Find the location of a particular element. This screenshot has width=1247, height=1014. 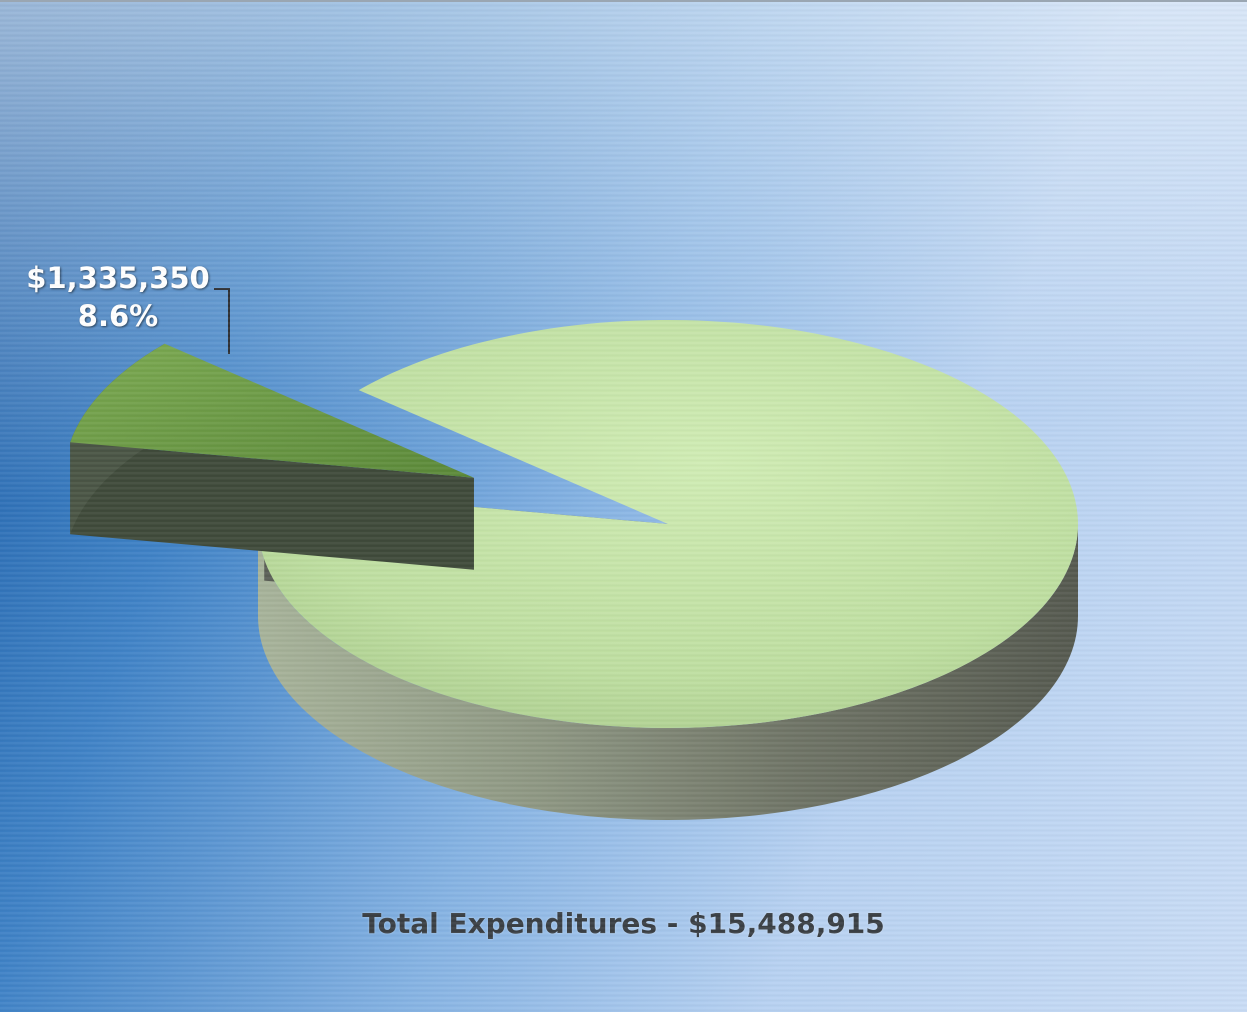

slice-percent-label: 8.6% is located at coordinates (118, 316).